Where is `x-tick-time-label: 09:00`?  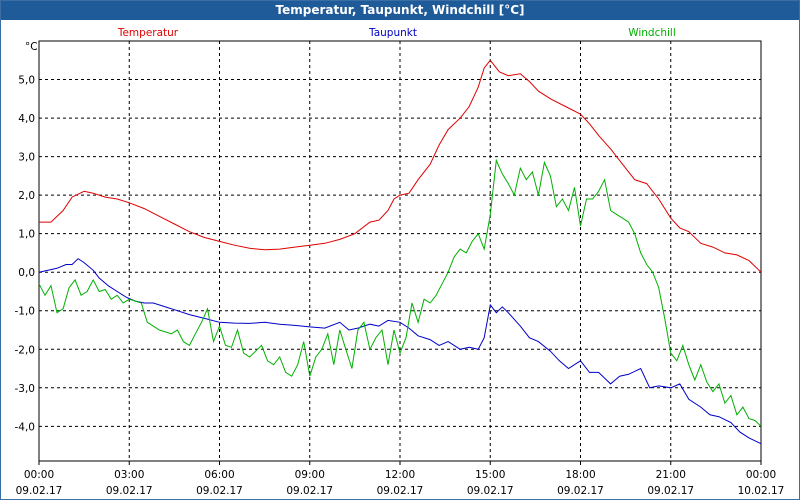
x-tick-time-label: 09:00 is located at coordinates (310, 475).